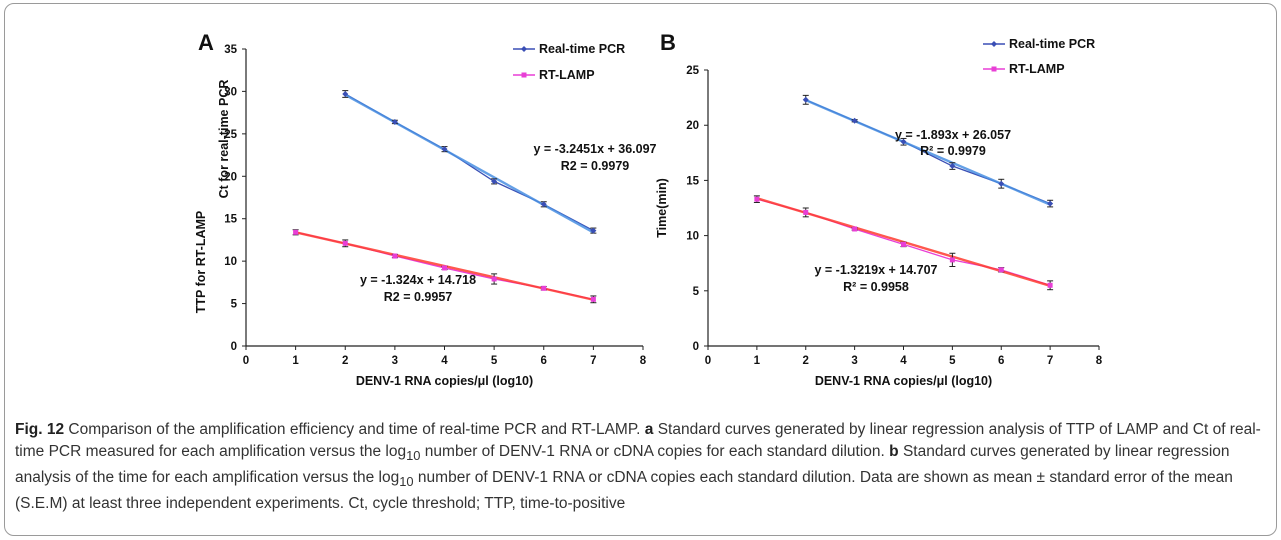 This screenshot has width=1281, height=540. I want to click on y-axis-label: Ct for real-time PCR, so click(224, 139).